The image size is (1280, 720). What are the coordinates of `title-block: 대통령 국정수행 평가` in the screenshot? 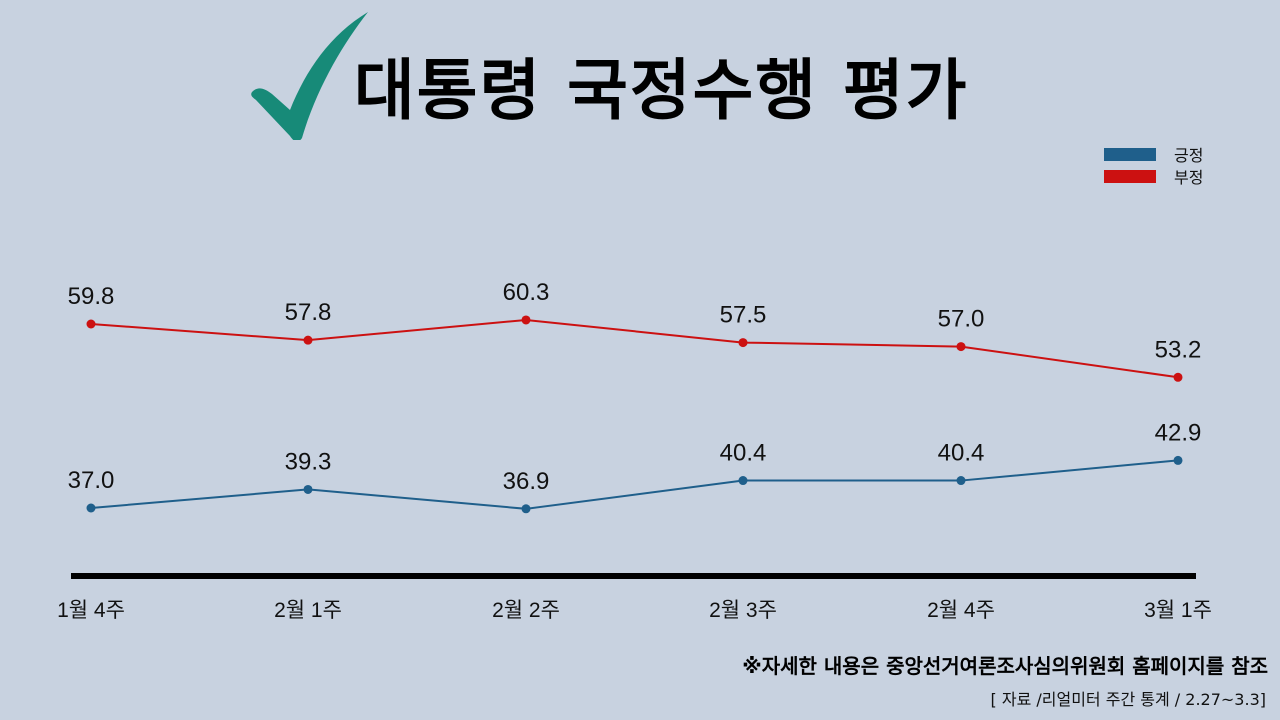 It's located at (609, 75).